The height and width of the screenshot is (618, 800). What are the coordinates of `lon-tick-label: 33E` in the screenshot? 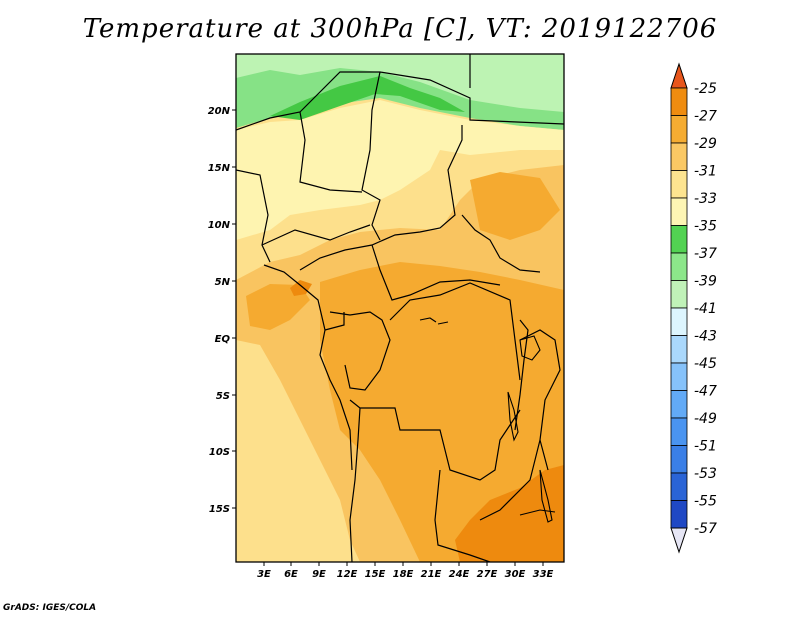 It's located at (543, 574).